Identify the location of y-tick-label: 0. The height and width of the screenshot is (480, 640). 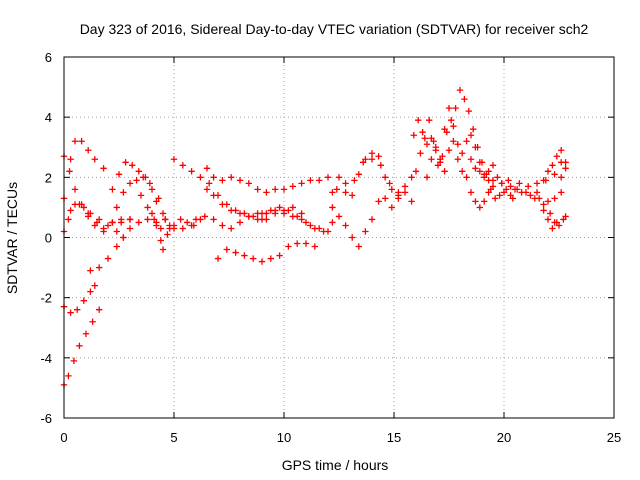
(48, 238).